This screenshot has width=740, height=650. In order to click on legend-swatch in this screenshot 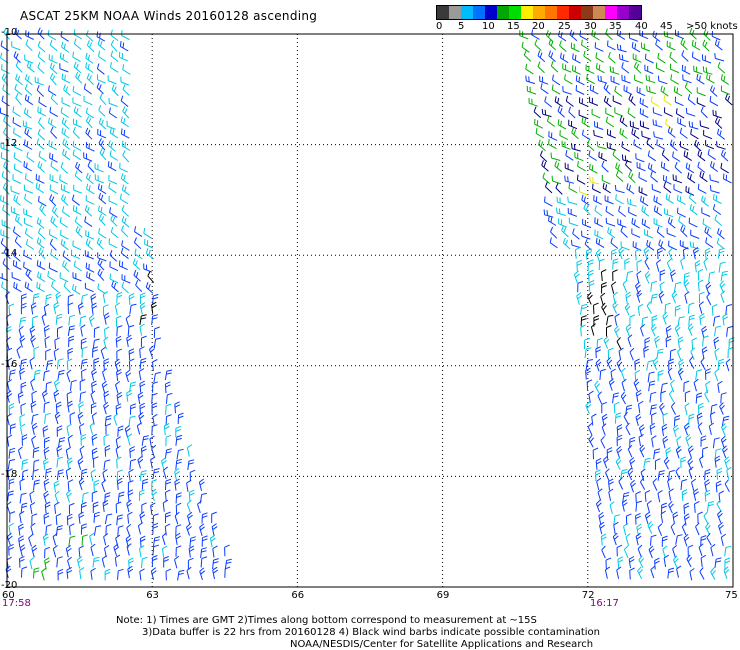, I will do `click(479, 12)`.